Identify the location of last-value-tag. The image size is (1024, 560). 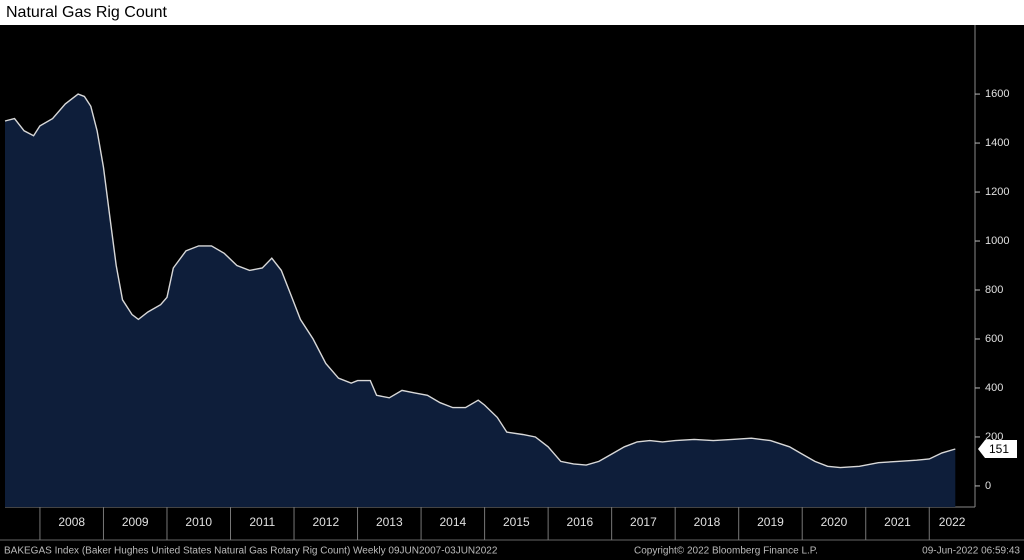
(997, 448).